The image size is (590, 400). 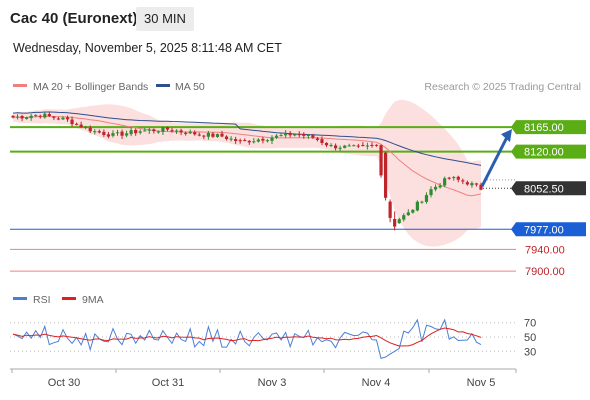 I want to click on support-label-tag, so click(x=548, y=229).